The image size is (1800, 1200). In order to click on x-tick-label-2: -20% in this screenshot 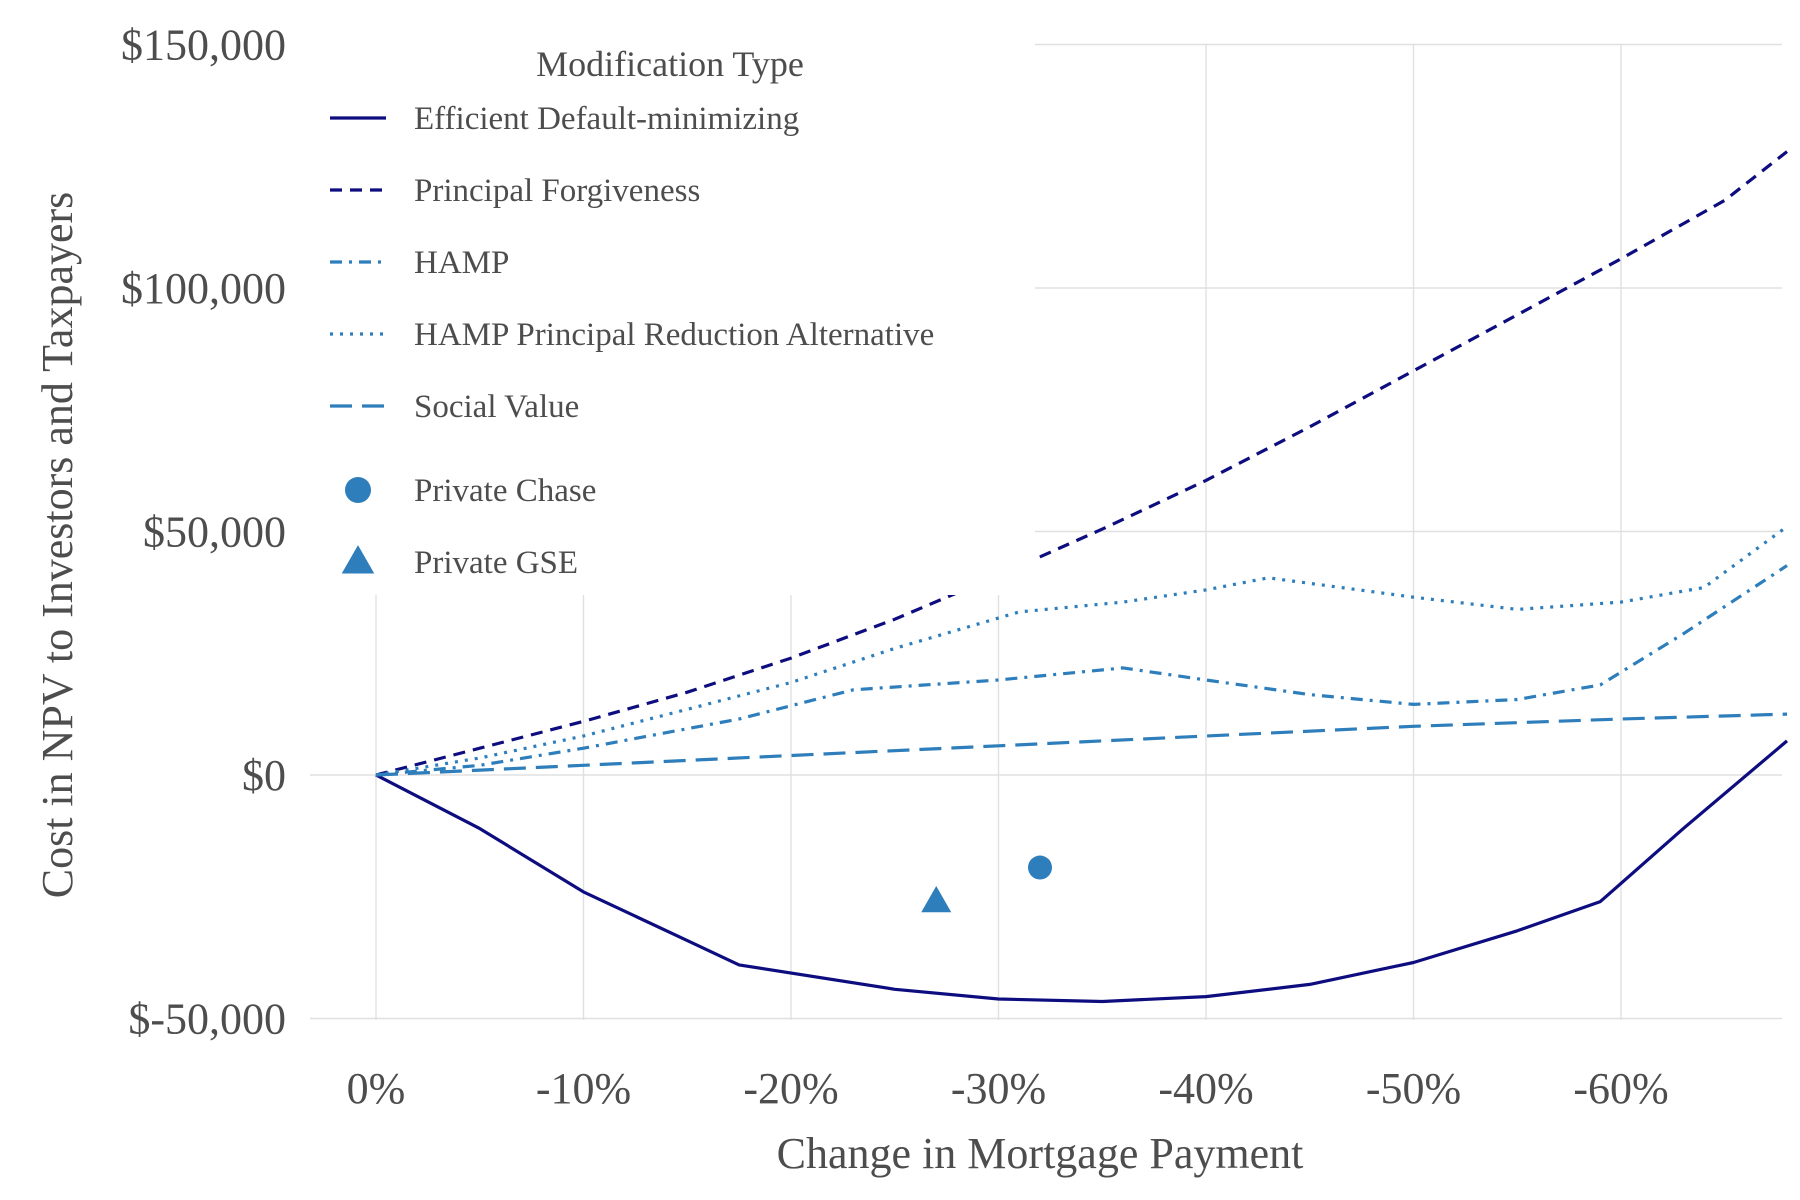, I will do `click(790, 1088)`.